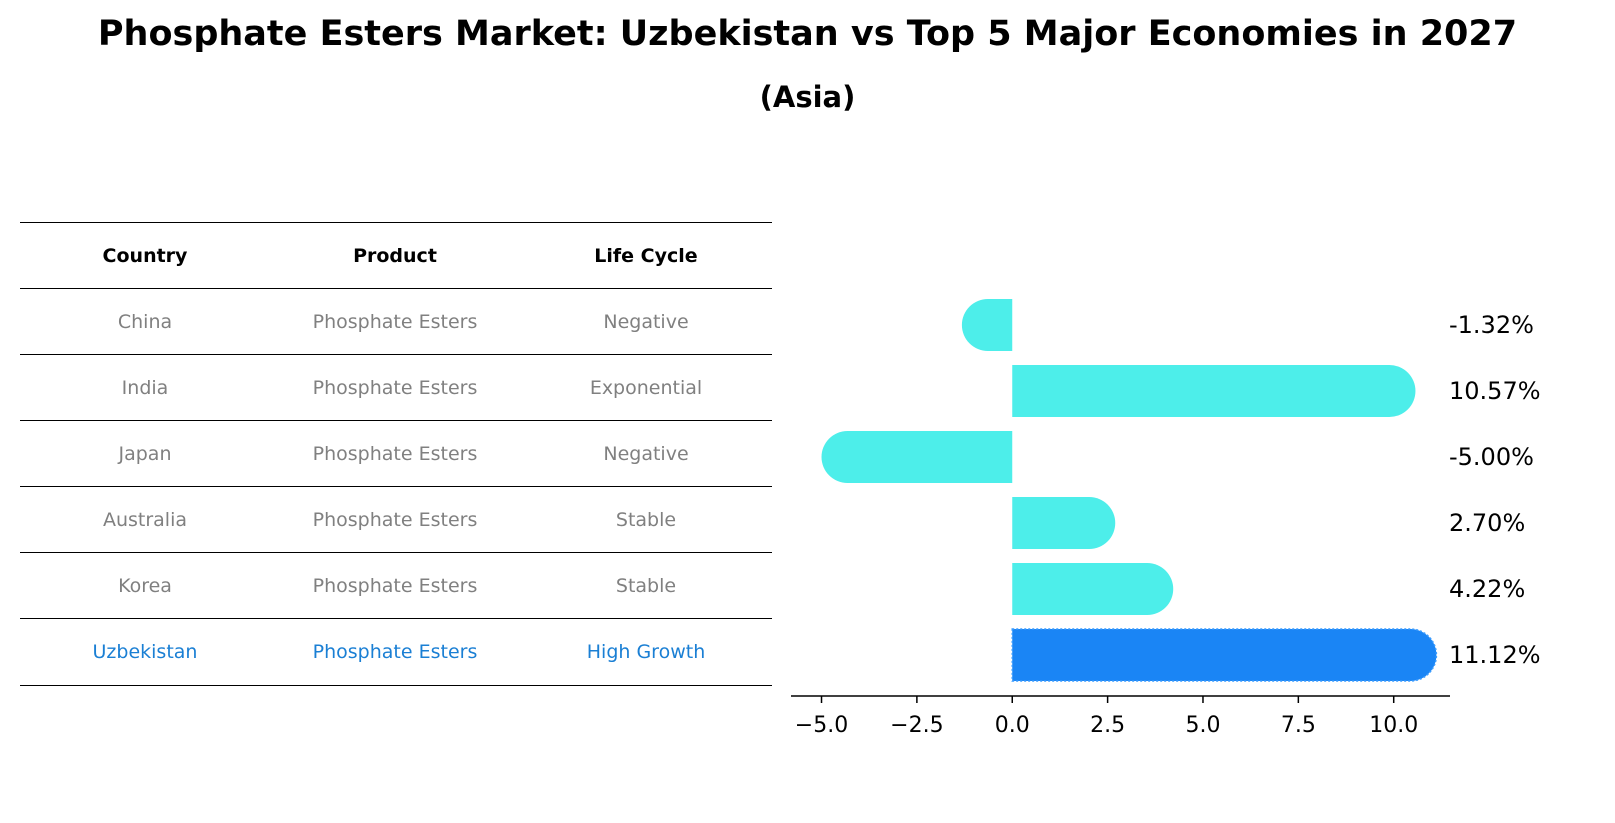 The image size is (1615, 823). Describe the element at coordinates (646, 652) in the screenshot. I see `cell-life-cycle: High Growth` at that location.